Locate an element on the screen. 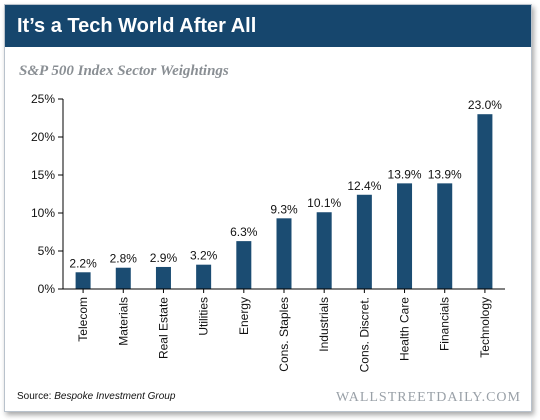 The image size is (540, 420). data-label: 23.0% is located at coordinates (485, 105).